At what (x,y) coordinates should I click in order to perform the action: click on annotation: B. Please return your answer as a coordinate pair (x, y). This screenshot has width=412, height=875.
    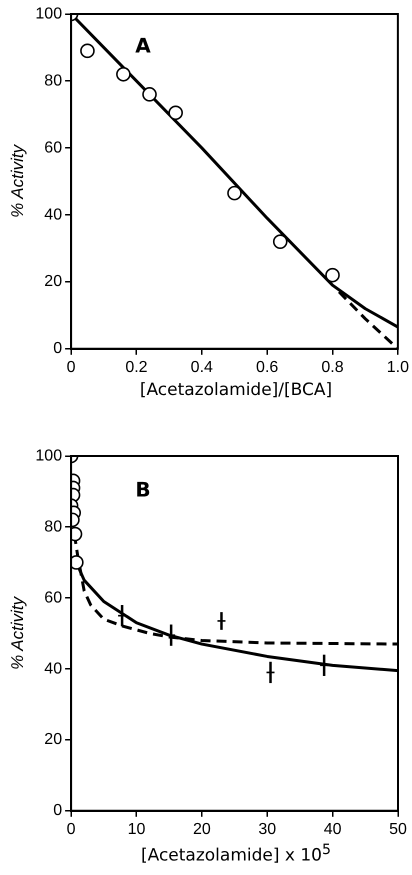
    Looking at the image, I should click on (143, 490).